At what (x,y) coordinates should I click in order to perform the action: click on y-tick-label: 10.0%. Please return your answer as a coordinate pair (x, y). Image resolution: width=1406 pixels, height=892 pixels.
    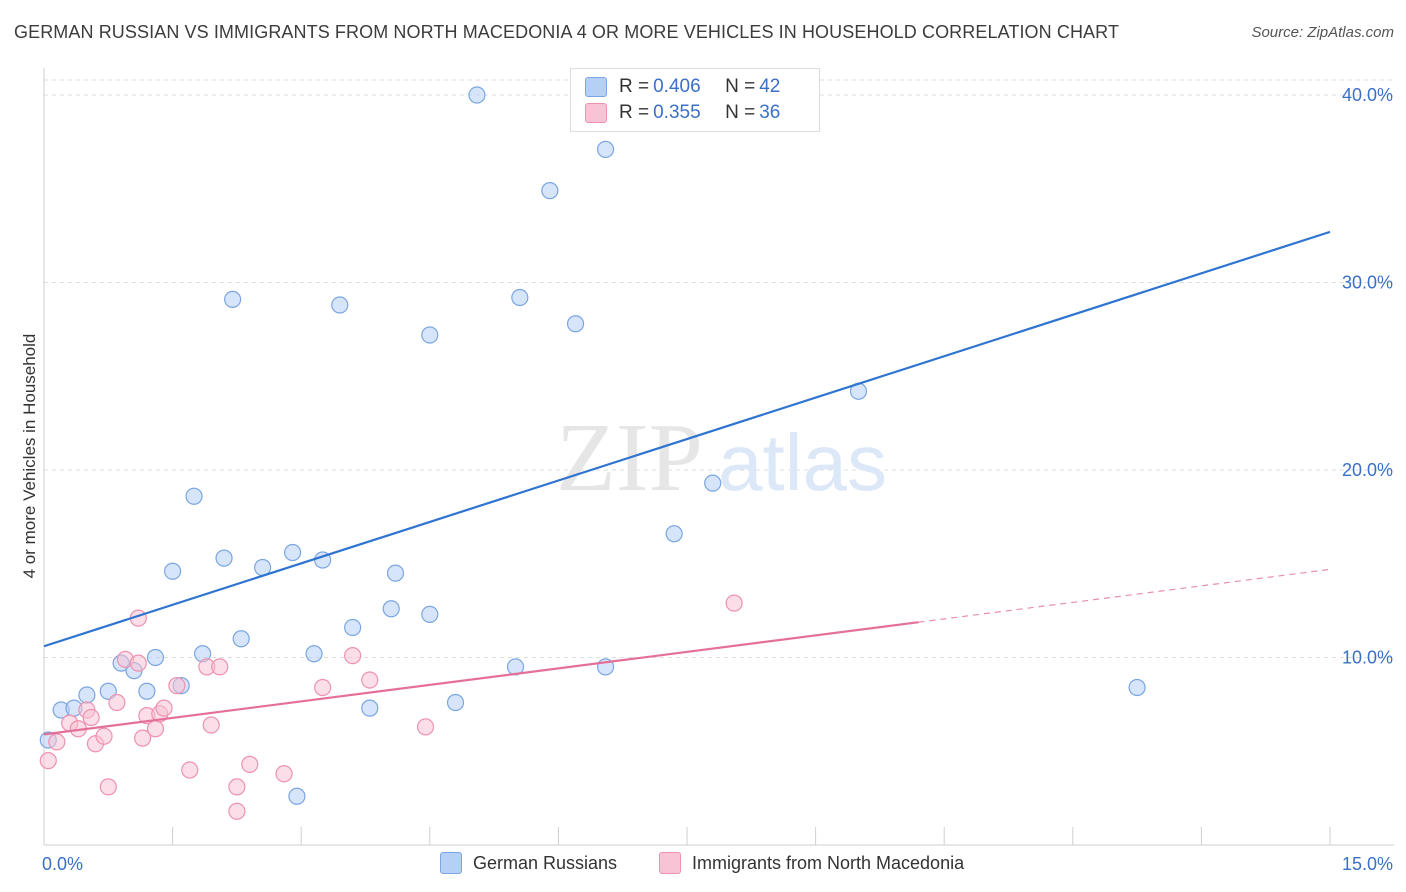
    Looking at the image, I should click on (1367, 658).